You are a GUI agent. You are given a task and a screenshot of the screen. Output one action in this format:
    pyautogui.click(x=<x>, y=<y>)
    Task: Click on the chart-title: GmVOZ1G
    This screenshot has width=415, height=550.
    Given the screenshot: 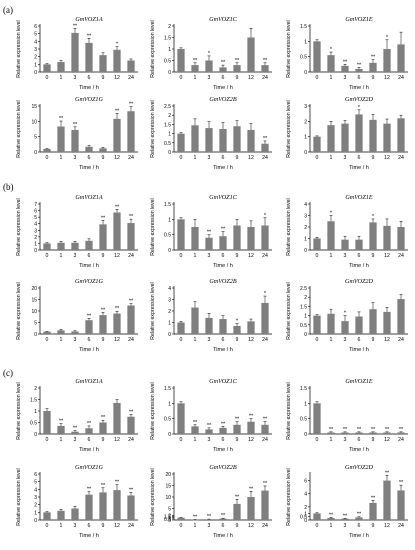 What is the action you would take?
    pyautogui.click(x=89, y=281)
    